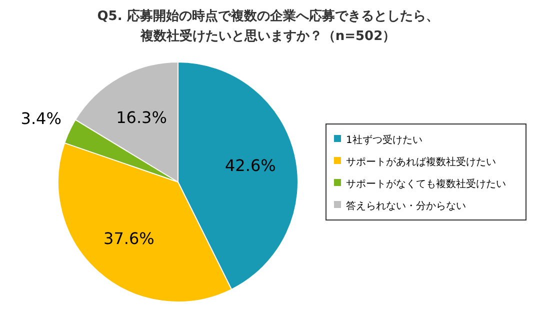  What do you see at coordinates (384, 140) in the screenshot?
I see `legend-label: 1社ずつ受けたい` at bounding box center [384, 140].